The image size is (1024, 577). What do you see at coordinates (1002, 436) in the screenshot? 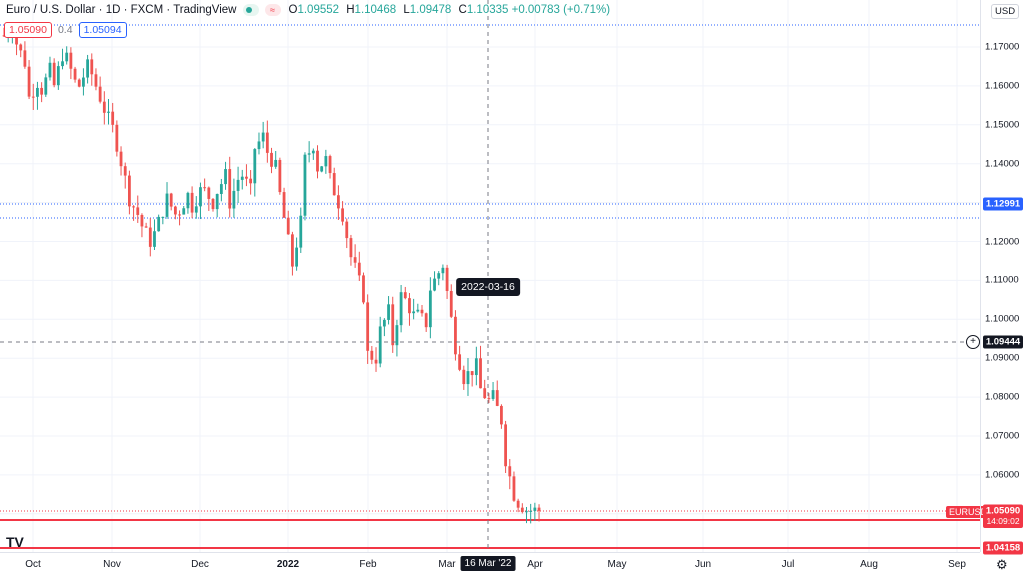
I see `price-tick-label: 1.07000` at bounding box center [1002, 436].